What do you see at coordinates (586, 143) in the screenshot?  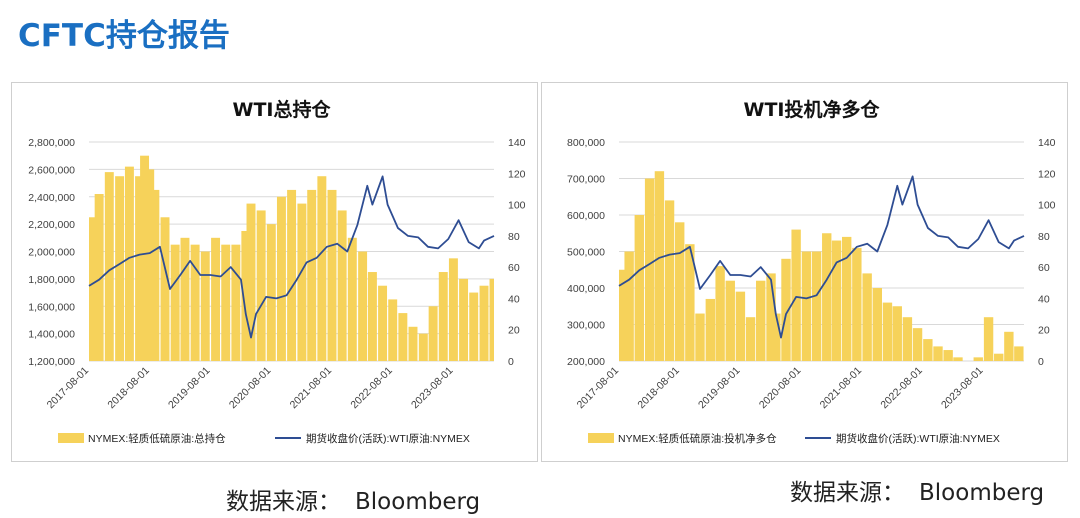 I see `y-left-tick-label: 800,000` at bounding box center [586, 143].